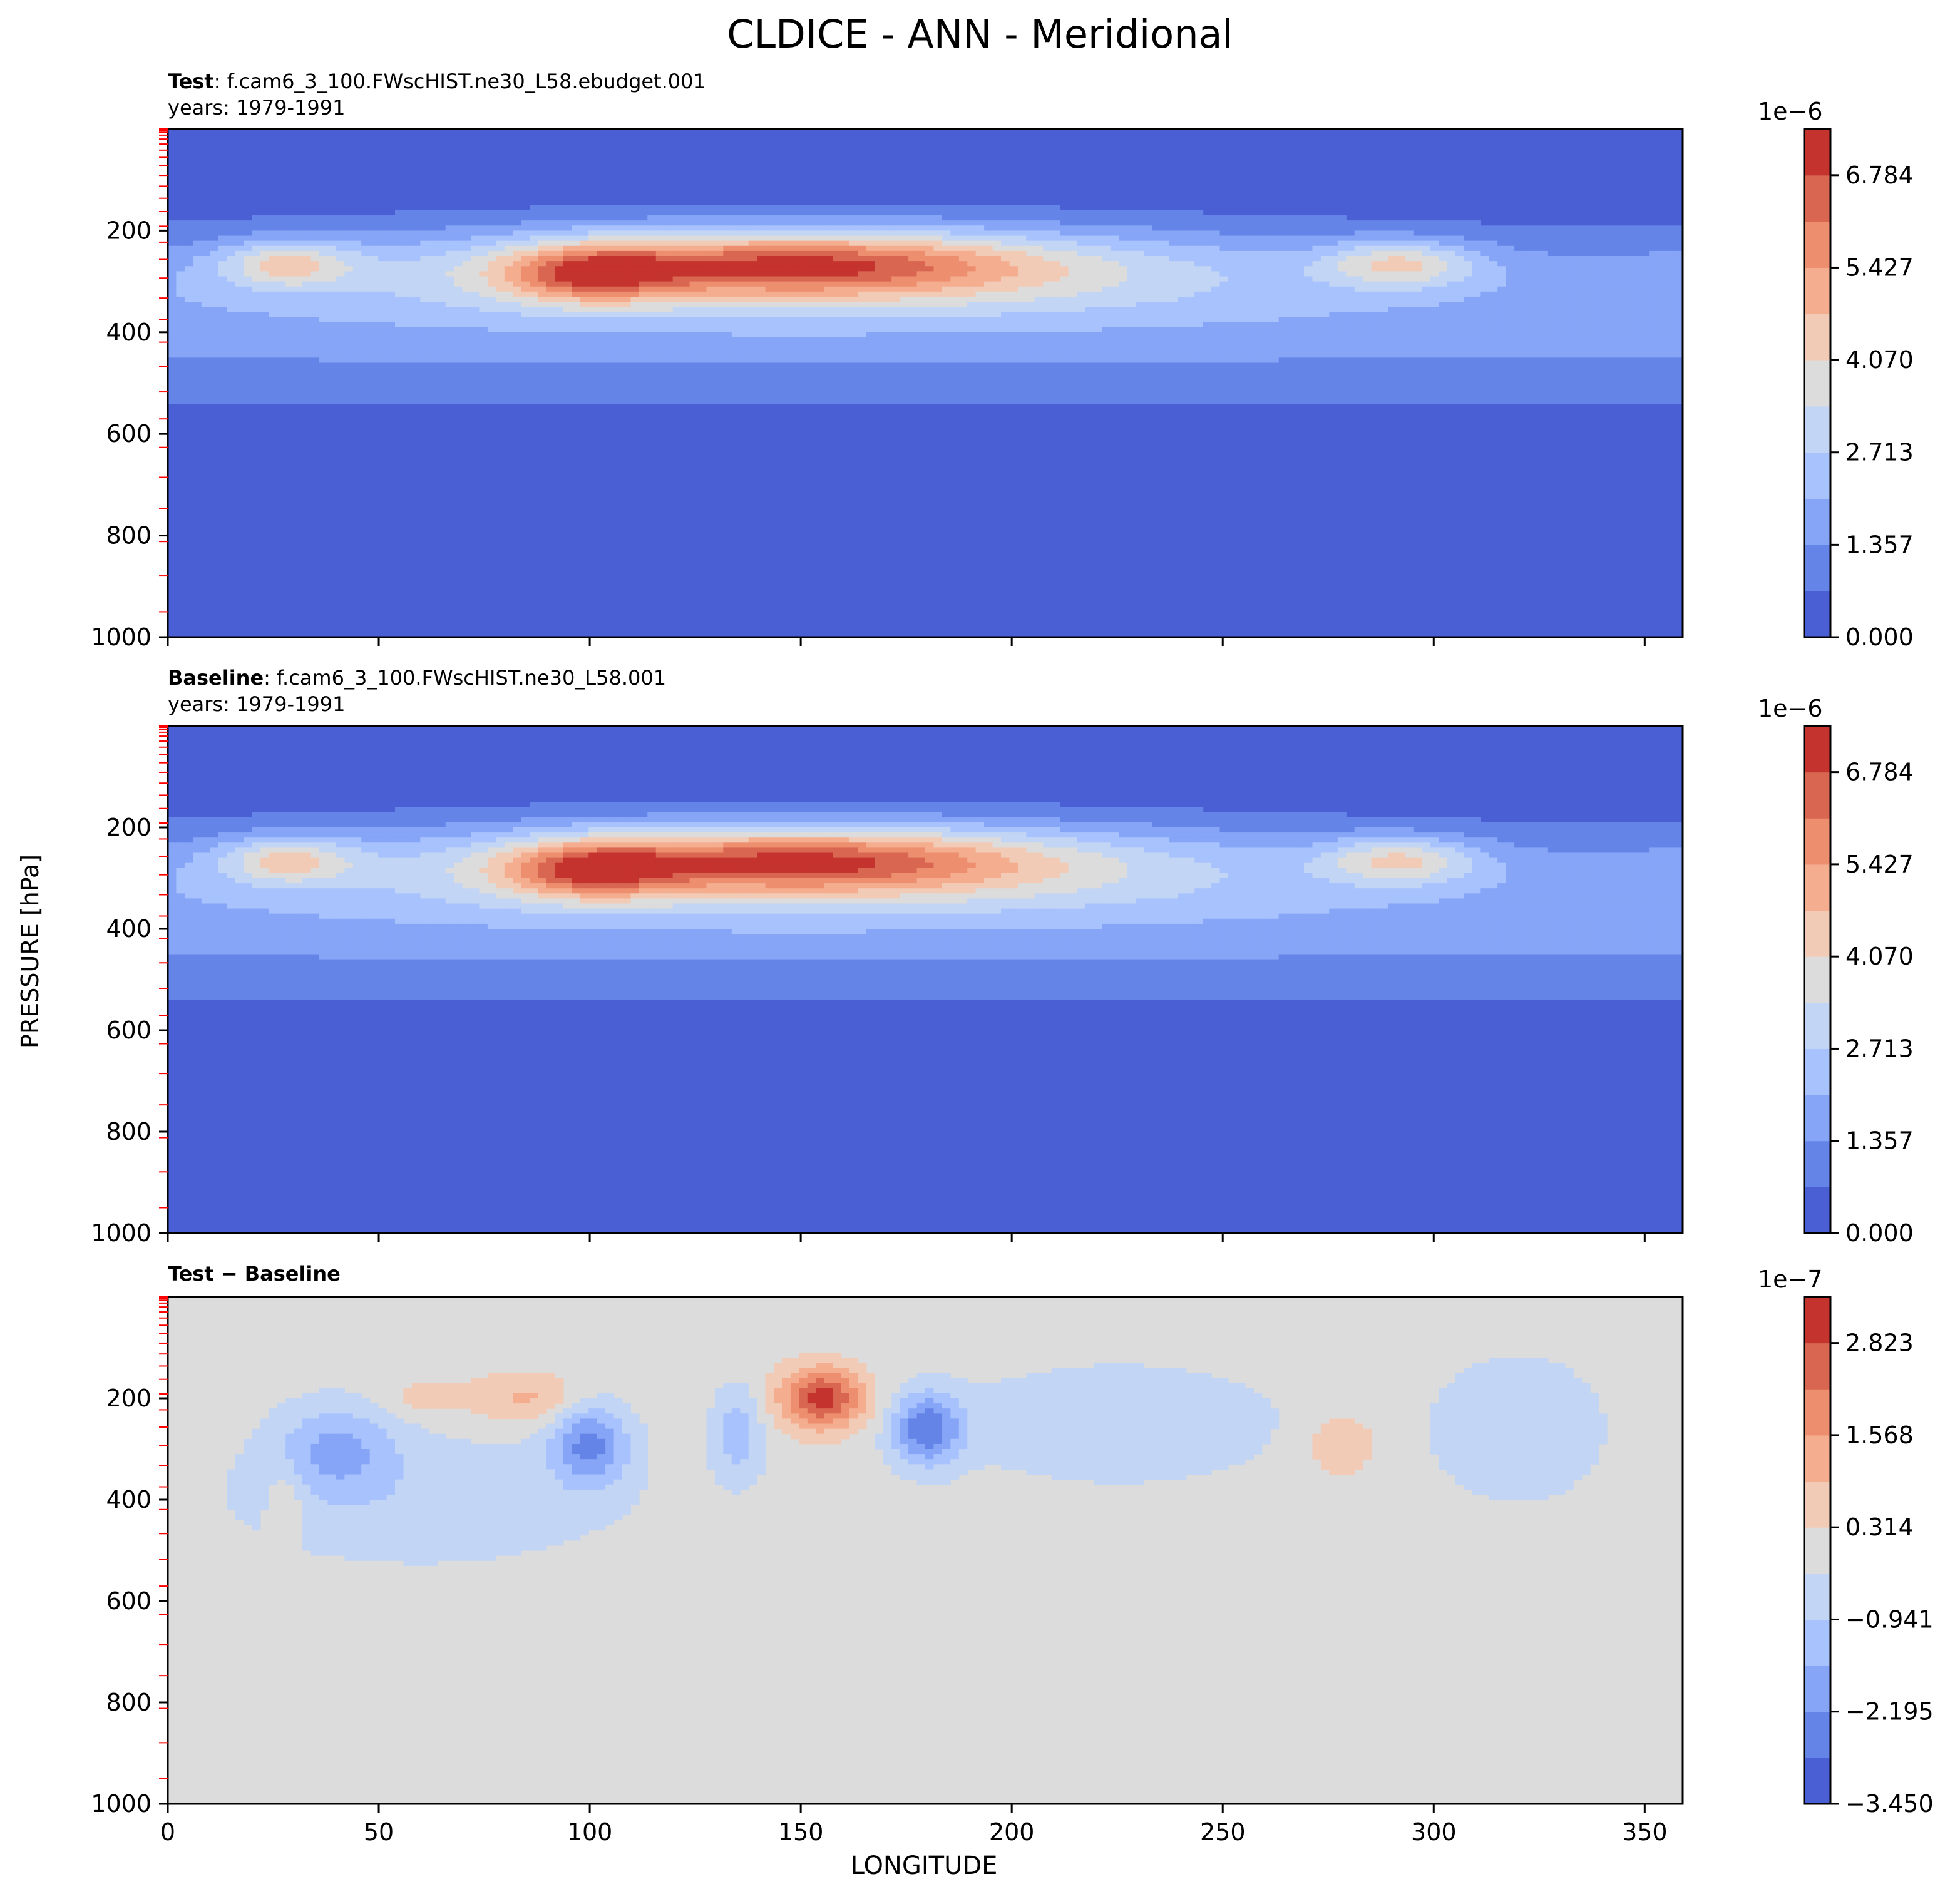  I want to click on x-axis-label: LONGITUDE, so click(924, 1866).